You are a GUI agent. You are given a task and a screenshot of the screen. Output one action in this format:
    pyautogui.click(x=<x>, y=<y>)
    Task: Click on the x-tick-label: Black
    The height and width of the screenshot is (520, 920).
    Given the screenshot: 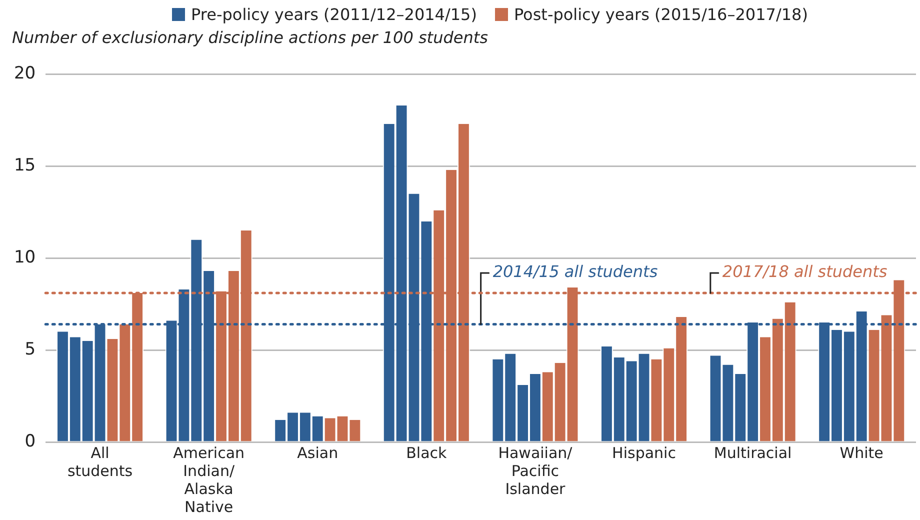 What is the action you would take?
    pyautogui.click(x=427, y=453)
    